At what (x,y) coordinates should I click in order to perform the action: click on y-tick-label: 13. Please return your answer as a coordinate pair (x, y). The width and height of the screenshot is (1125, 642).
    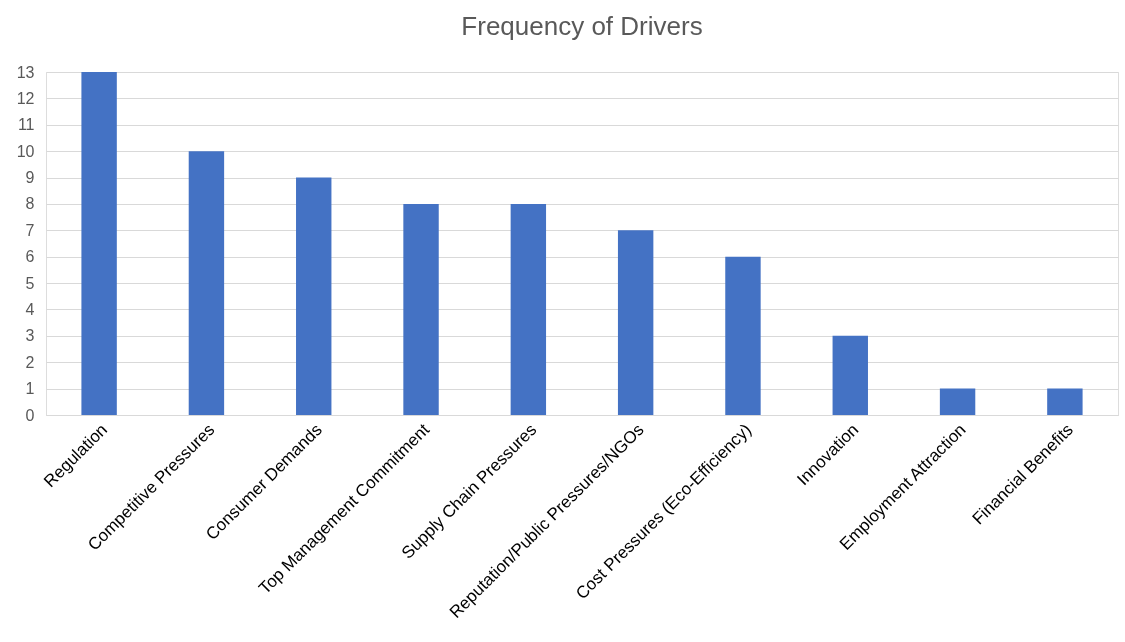
    Looking at the image, I should click on (25, 72).